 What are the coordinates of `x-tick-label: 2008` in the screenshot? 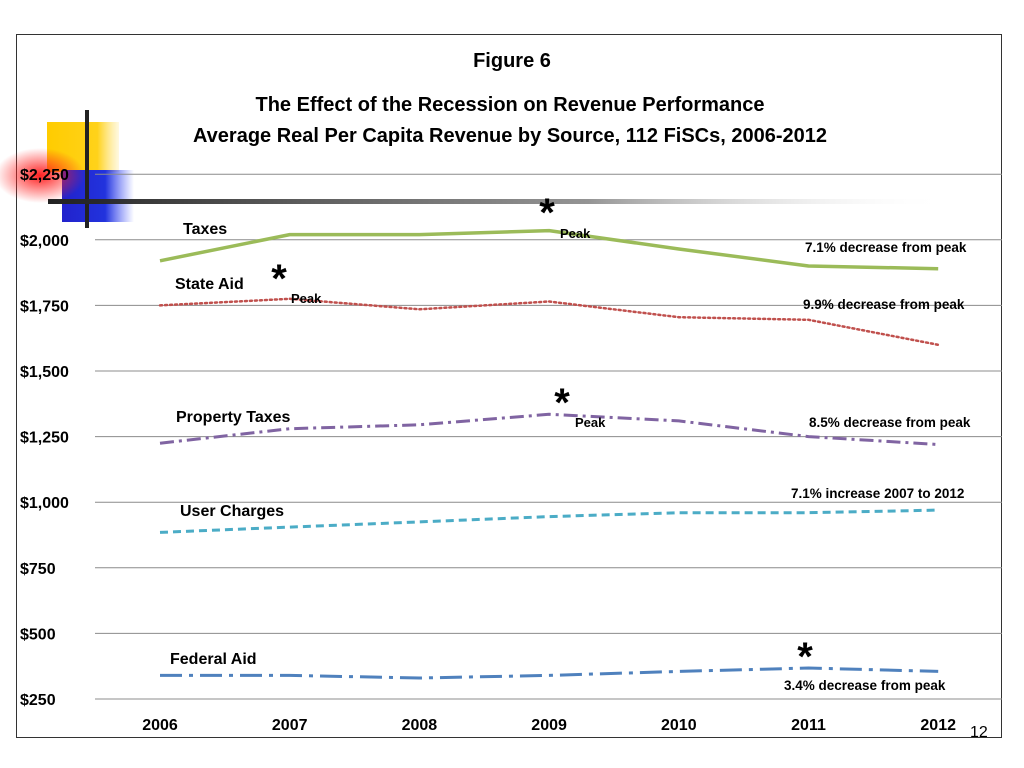 It's located at (420, 725).